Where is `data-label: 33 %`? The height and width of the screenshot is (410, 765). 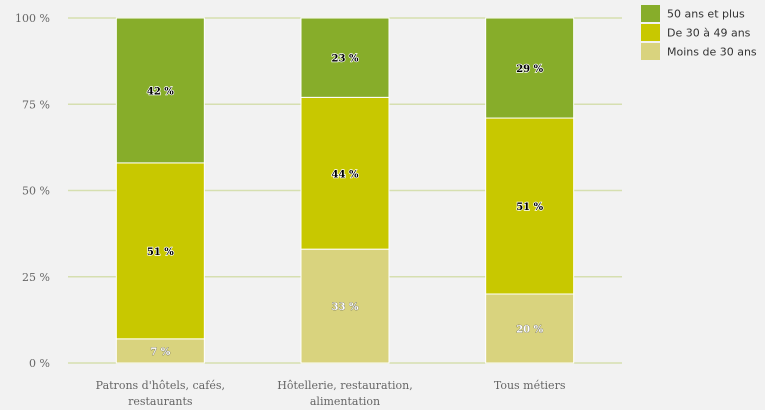
data-label: 33 % is located at coordinates (345, 307).